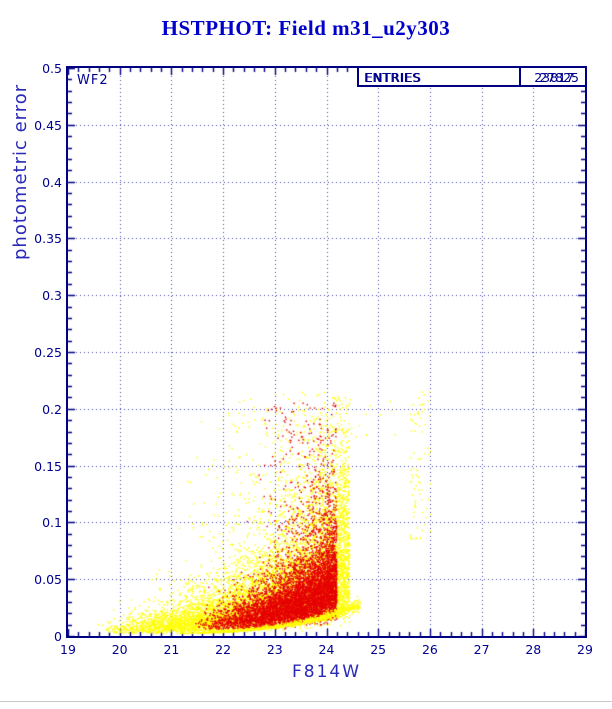 The width and height of the screenshot is (612, 709). I want to click on entries-label: ENTRIES, so click(392, 77).